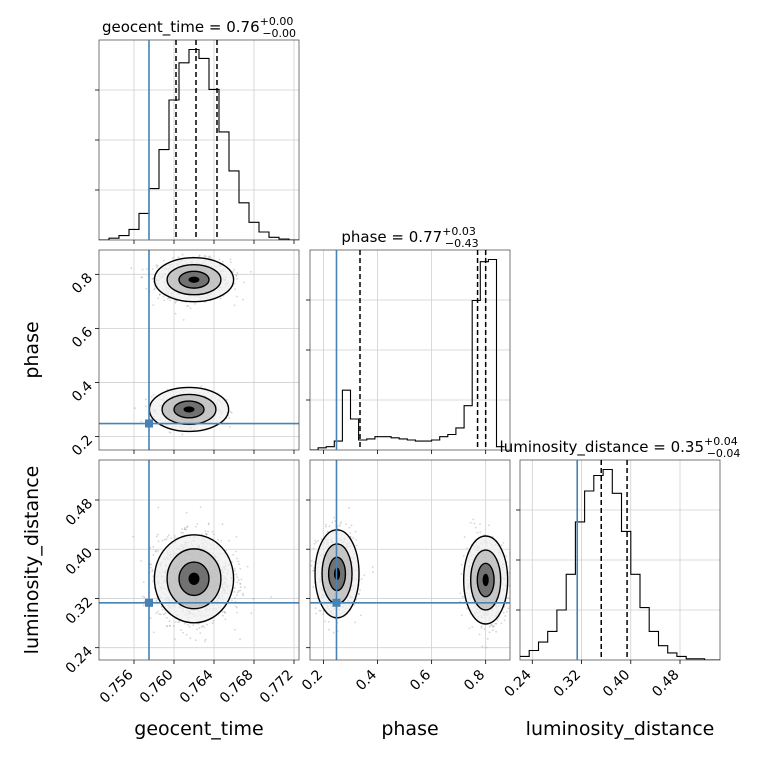  I want to click on panel-content, so click(199, 350).